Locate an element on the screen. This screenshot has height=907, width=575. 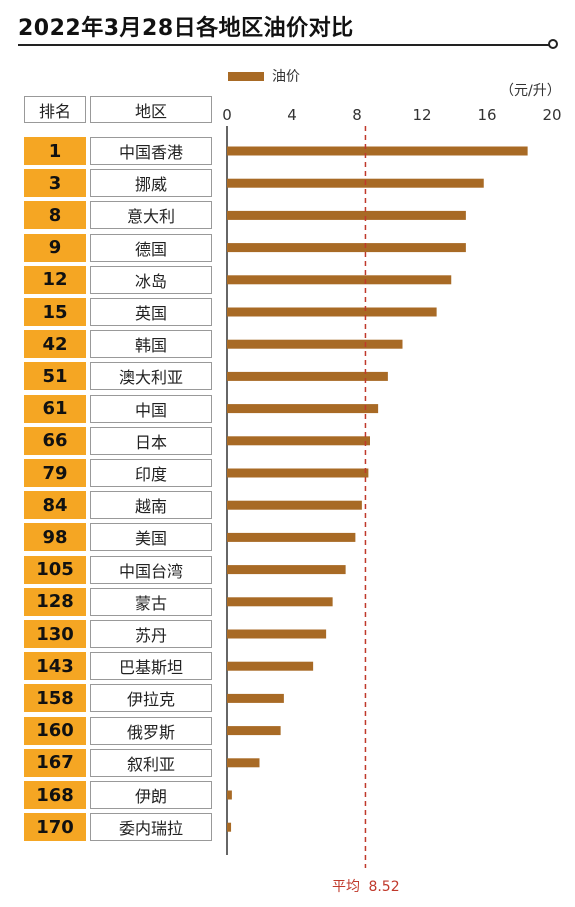
legend-label: 油价 is located at coordinates (286, 77).